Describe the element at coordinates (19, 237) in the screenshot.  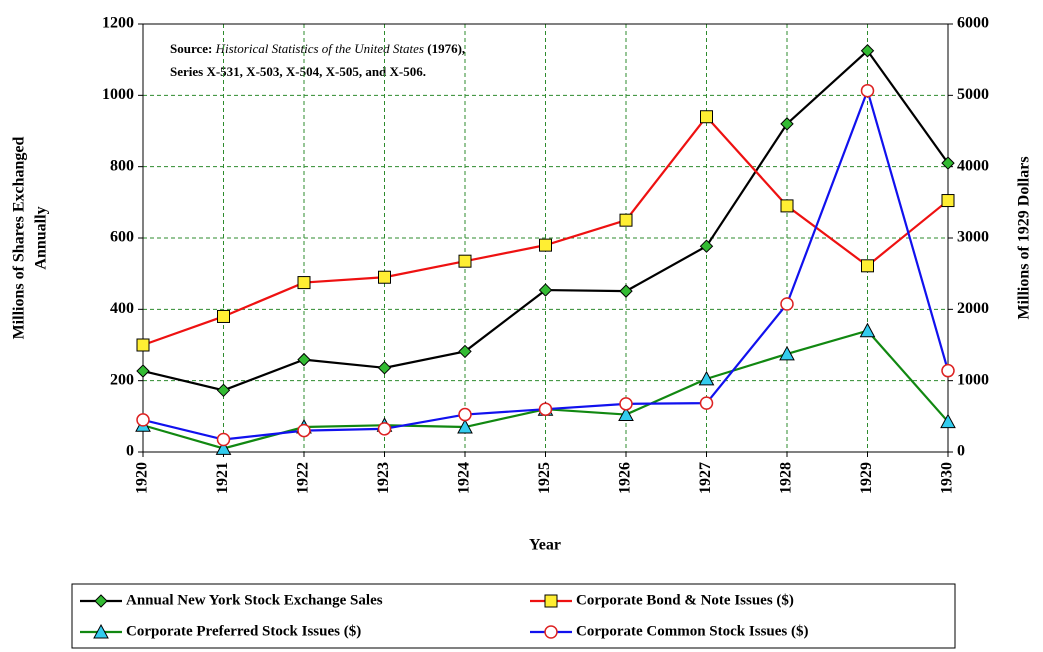
I see `y-axis-label: Millions of Shares Exchanged` at that location.